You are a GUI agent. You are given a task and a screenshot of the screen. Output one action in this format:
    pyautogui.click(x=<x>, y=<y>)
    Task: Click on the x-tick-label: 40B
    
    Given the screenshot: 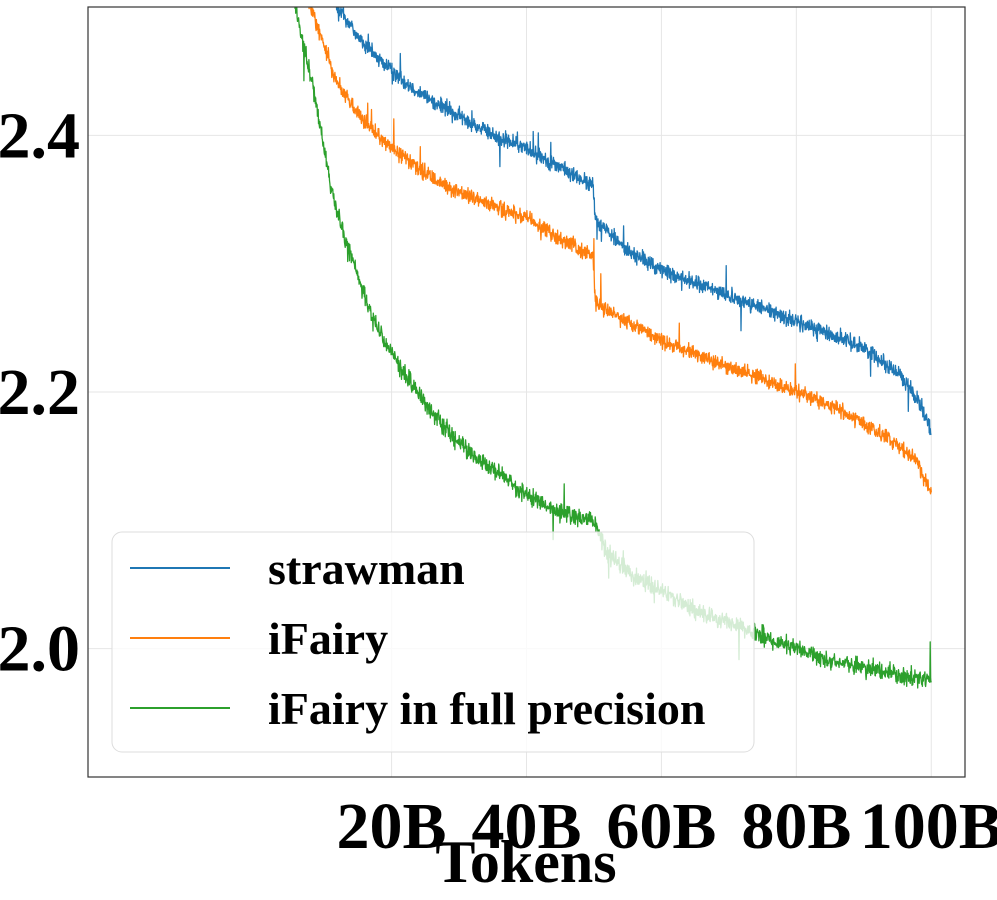 What is the action you would take?
    pyautogui.click(x=526, y=826)
    